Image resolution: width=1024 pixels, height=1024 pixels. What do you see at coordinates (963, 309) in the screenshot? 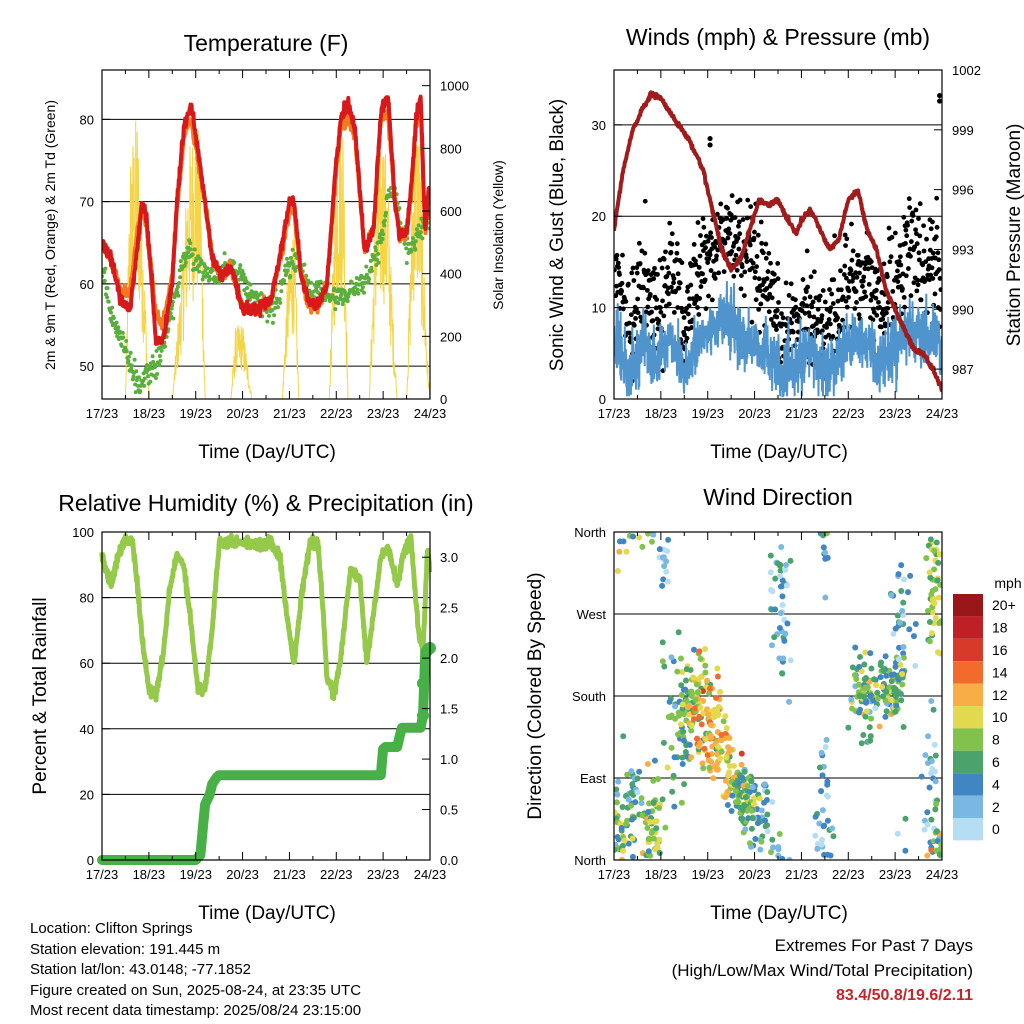
I see `y2-tick-label: 990` at bounding box center [963, 309].